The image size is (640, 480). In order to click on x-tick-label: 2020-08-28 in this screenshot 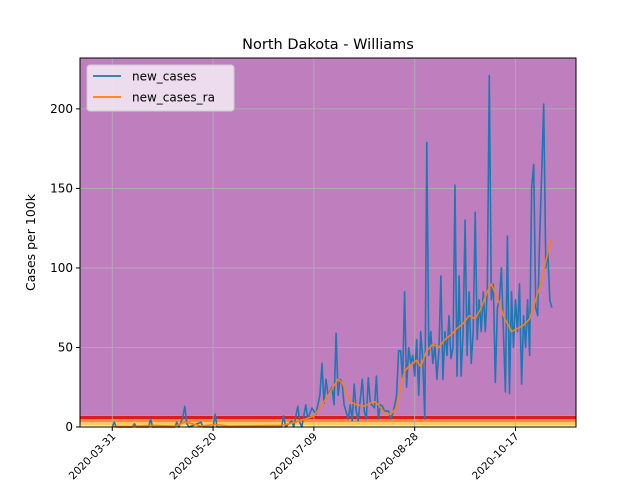, I will do `click(395, 455)`.